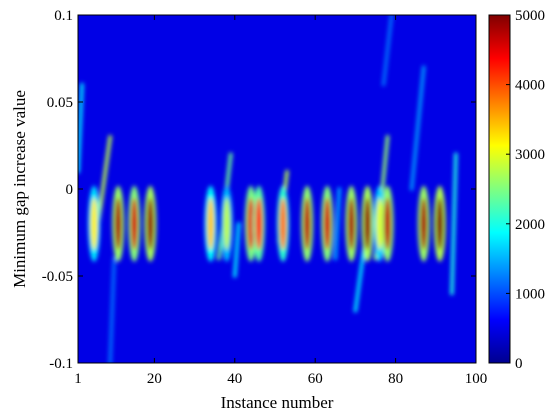  I want to click on y-tick-label: -0.05, so click(57, 277).